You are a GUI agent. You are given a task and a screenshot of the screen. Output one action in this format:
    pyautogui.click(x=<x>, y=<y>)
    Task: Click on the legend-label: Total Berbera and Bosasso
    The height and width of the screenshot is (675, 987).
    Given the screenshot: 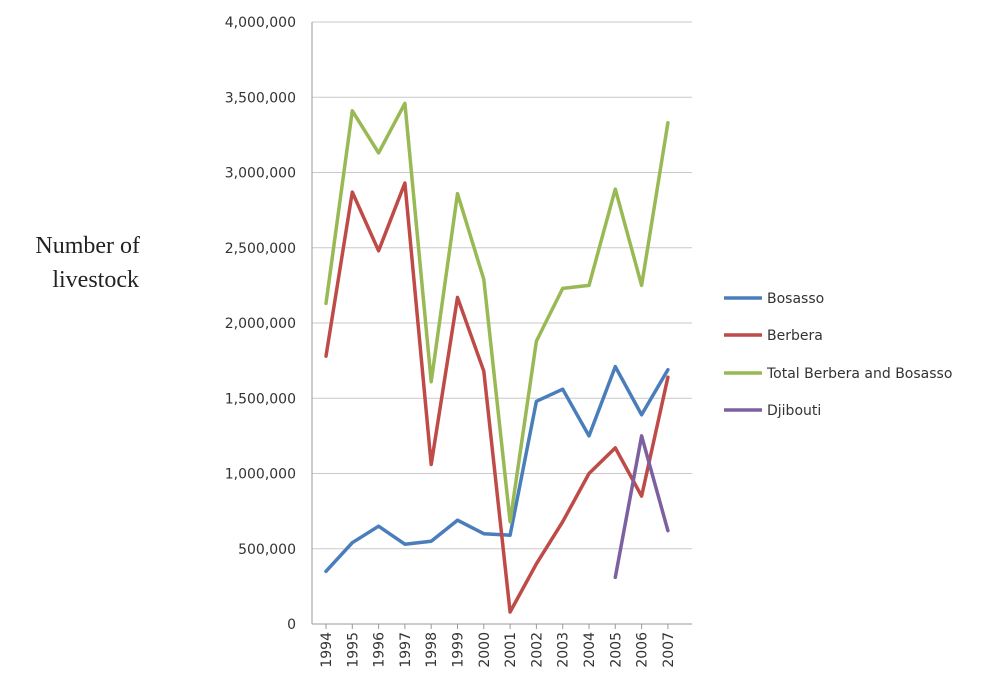 What is the action you would take?
    pyautogui.click(x=859, y=374)
    